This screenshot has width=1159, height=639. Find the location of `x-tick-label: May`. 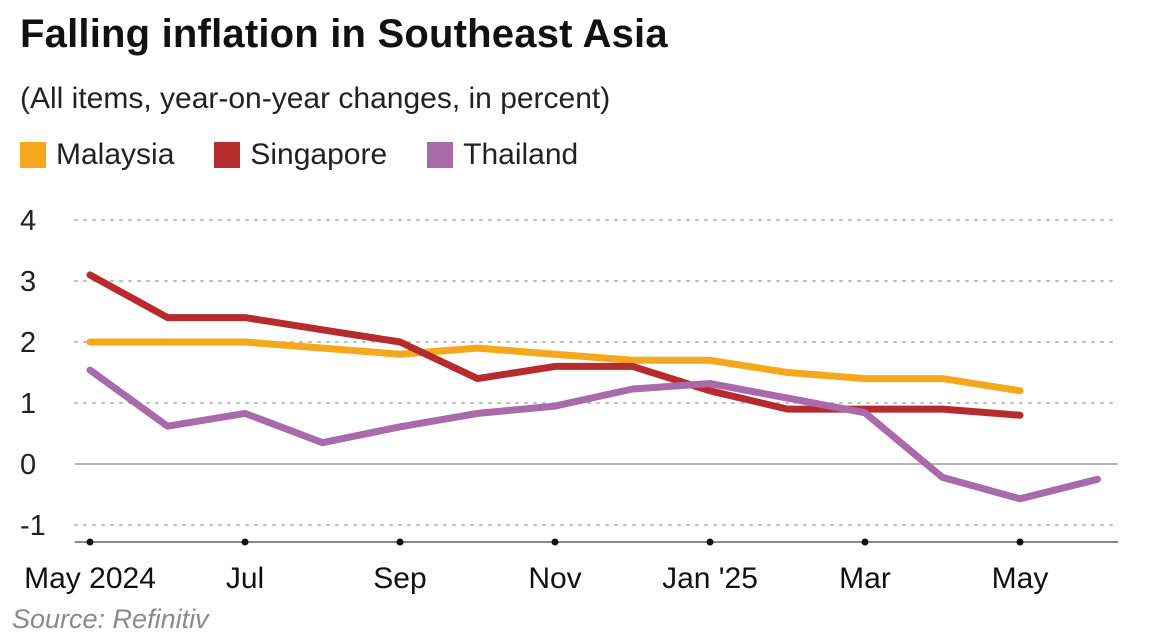

x-tick-label: May is located at coordinates (1020, 578).